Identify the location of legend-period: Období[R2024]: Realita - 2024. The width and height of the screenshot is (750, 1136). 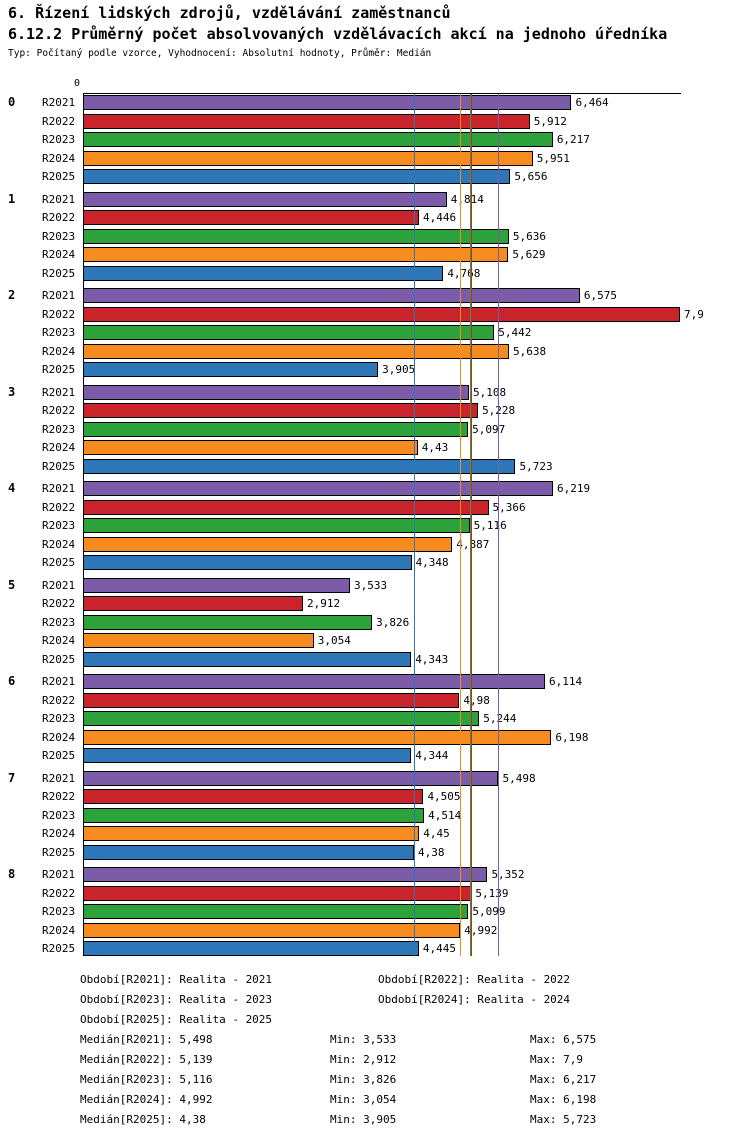
(474, 999).